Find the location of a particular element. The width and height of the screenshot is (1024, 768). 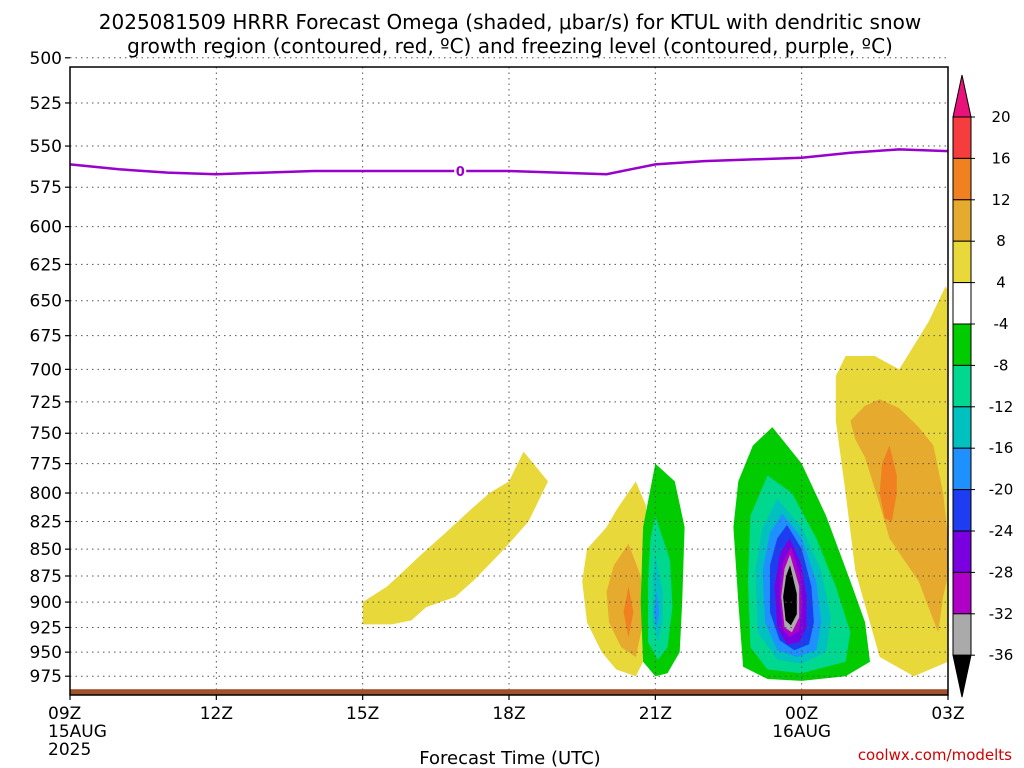

colorbar-label-0: 20 is located at coordinates (1000, 117).